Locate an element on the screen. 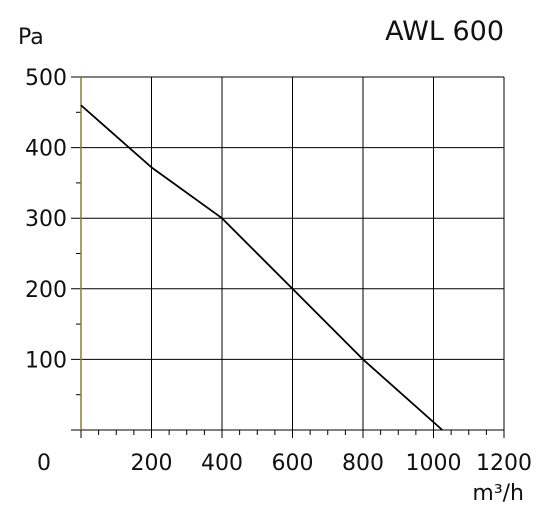 The height and width of the screenshot is (507, 536). y-tick-label-300: 300 is located at coordinates (46, 219).